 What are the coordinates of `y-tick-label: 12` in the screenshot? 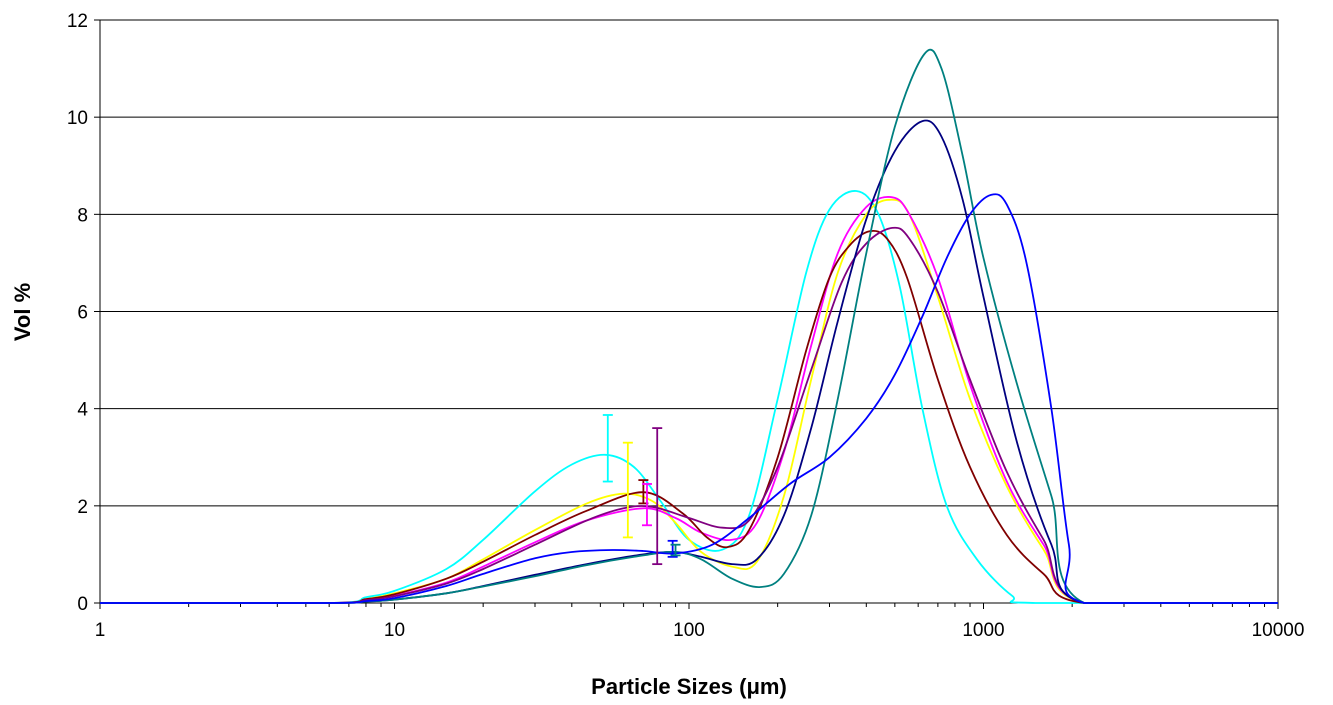 It's located at (77, 21).